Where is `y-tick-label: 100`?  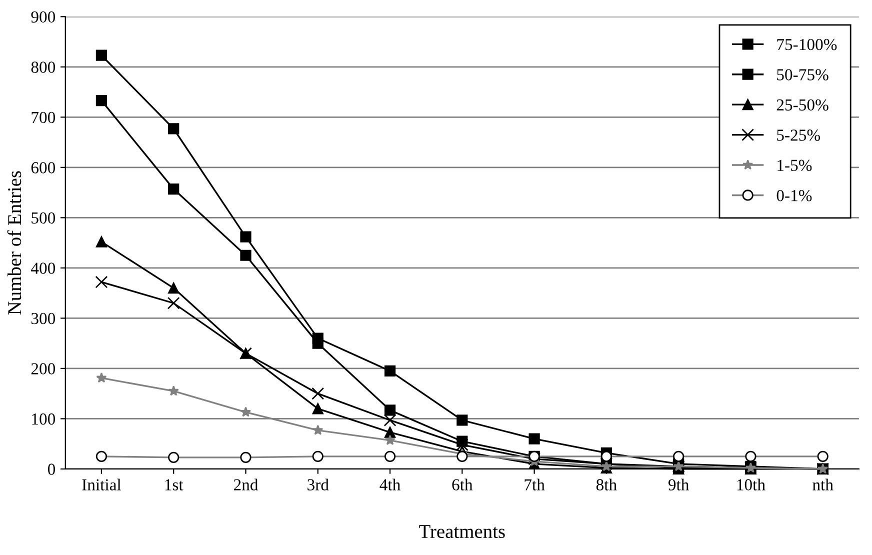 y-tick-label: 100 is located at coordinates (44, 419).